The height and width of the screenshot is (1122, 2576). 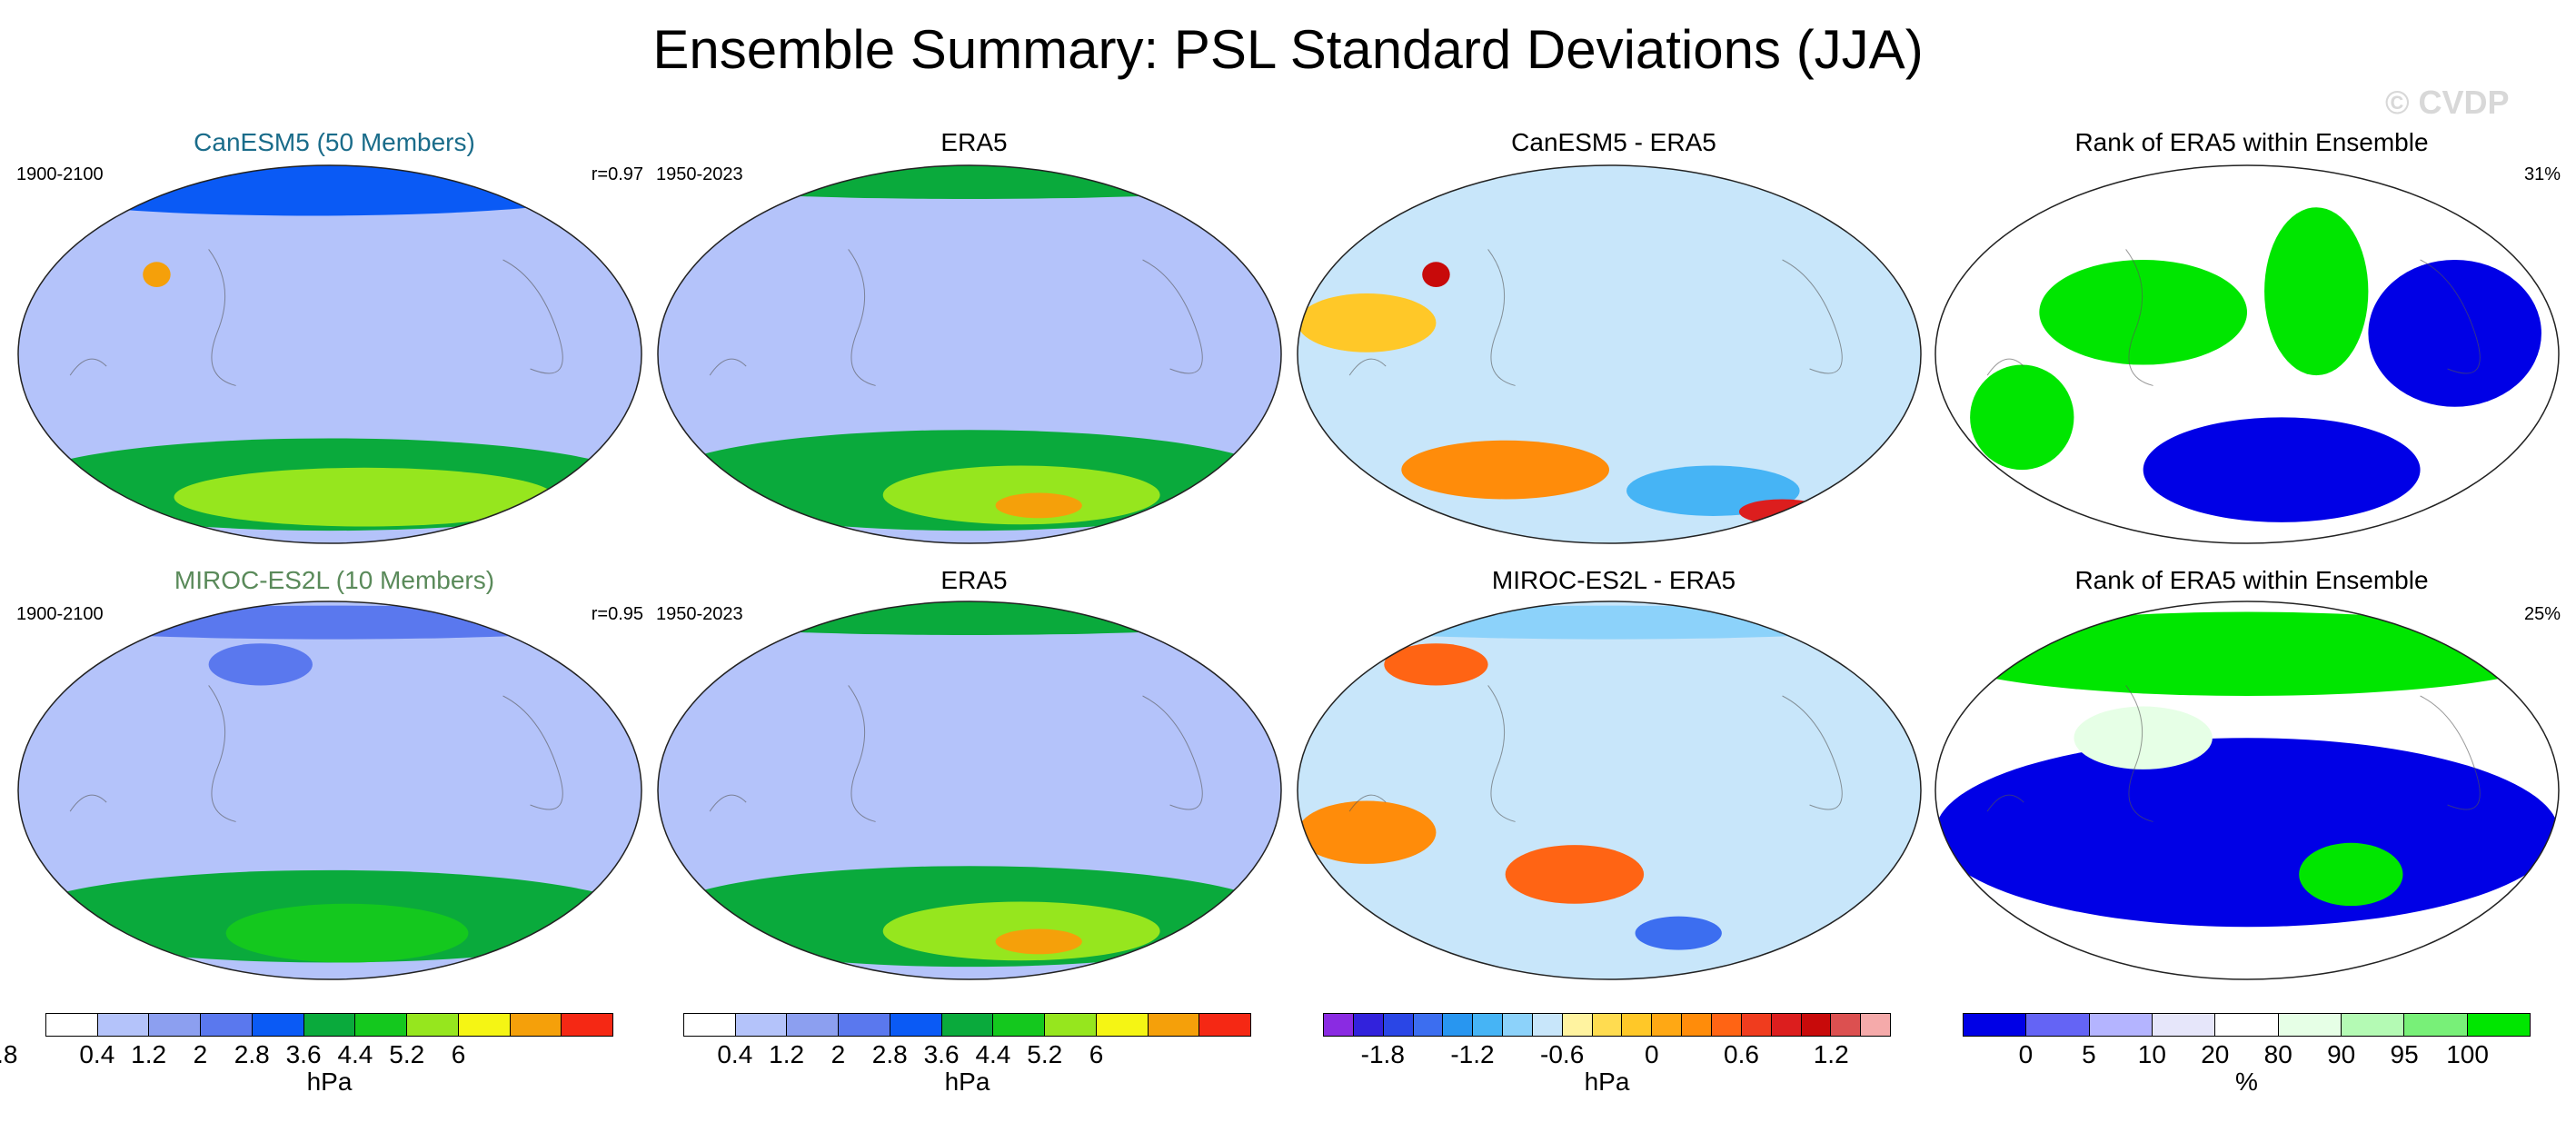 What do you see at coordinates (993, 1054) in the screenshot?
I see `colorbar-tick-label: 4.4` at bounding box center [993, 1054].